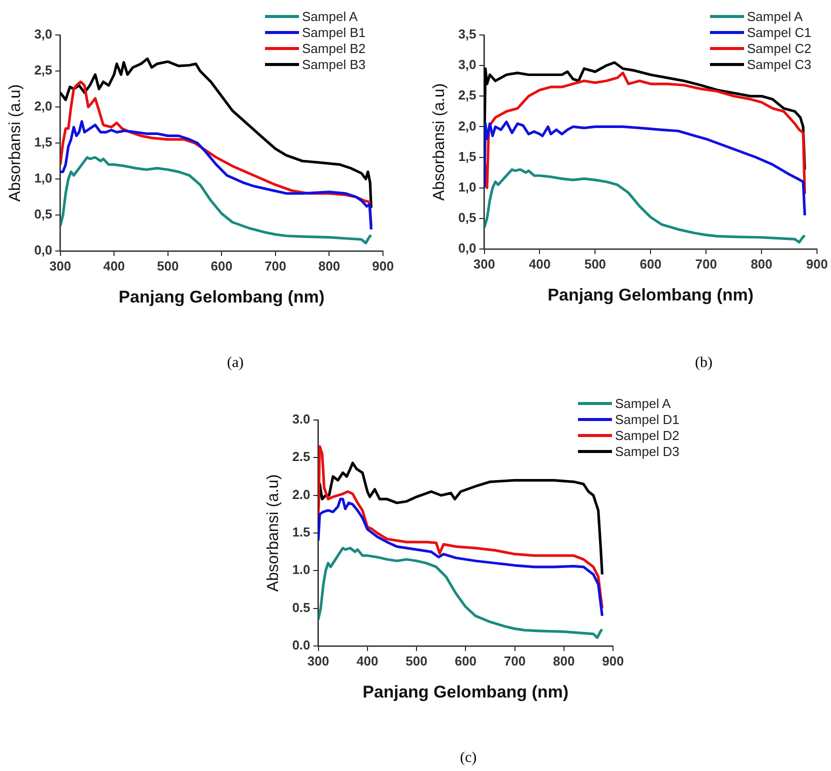 This screenshot has height=771, width=831. Describe the element at coordinates (334, 64) in the screenshot. I see `legend-label: Sampel B3` at that location.